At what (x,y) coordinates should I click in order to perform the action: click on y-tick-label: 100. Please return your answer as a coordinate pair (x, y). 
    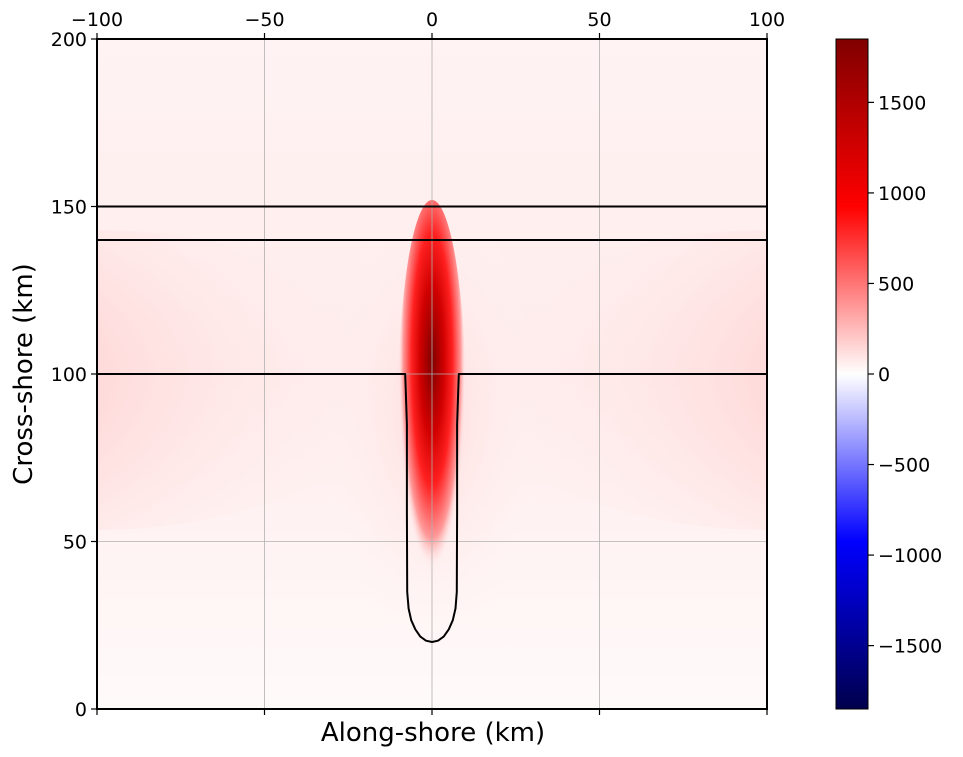
    Looking at the image, I should click on (69, 375).